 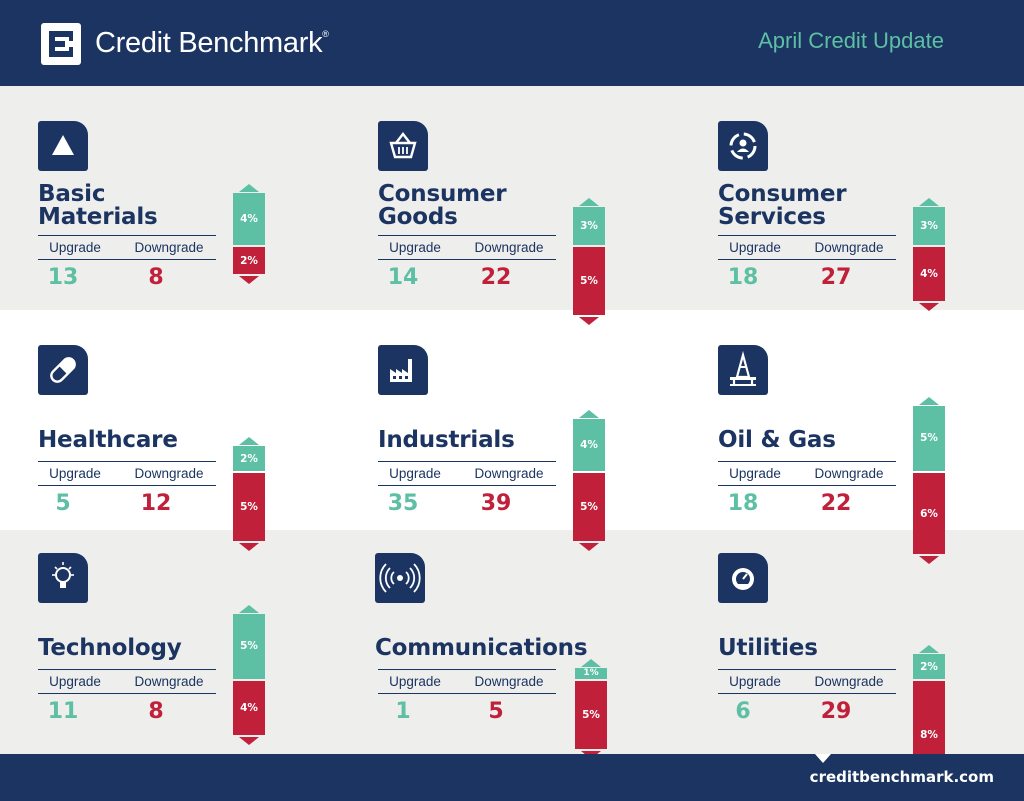 I want to click on downgrade-count: 39, so click(x=496, y=503).